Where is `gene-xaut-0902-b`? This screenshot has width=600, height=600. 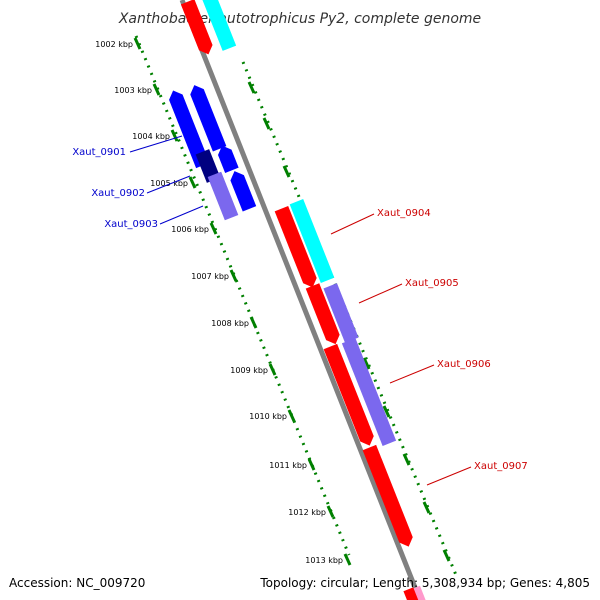 gene-xaut-0902-b is located at coordinates (227, 158).